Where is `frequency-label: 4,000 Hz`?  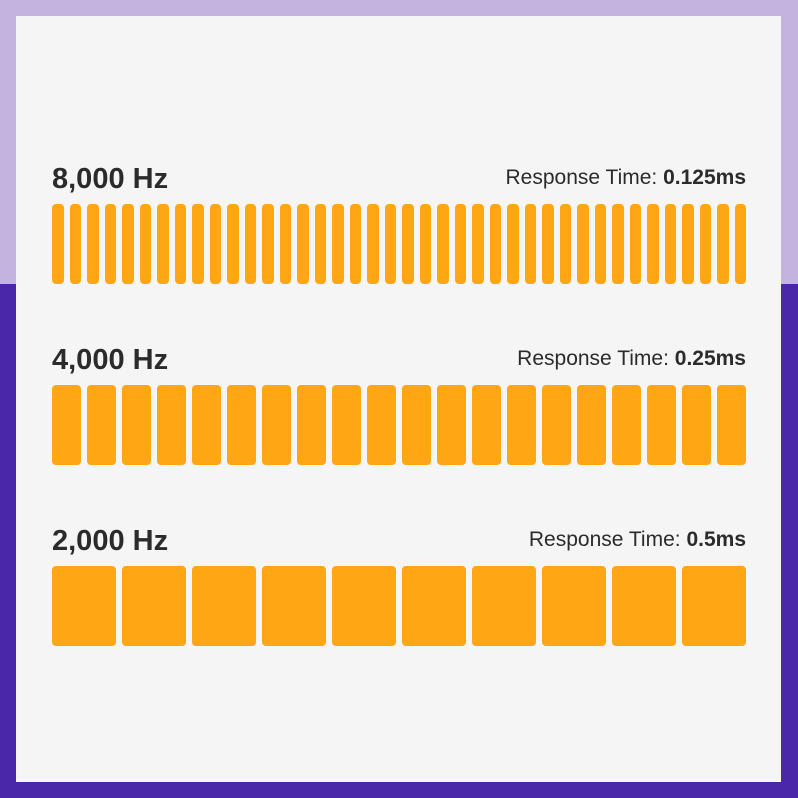 frequency-label: 4,000 Hz is located at coordinates (110, 360).